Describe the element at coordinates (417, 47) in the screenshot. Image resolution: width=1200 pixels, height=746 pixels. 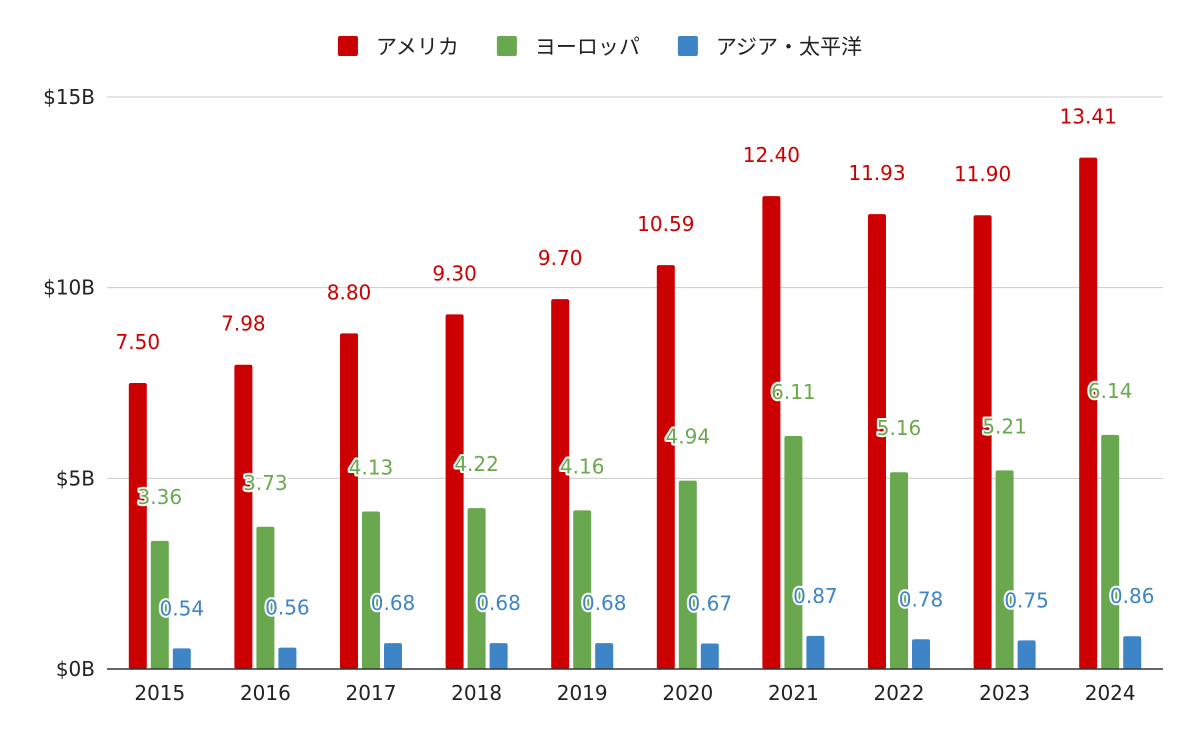
I see `legend-label: アメリカ` at that location.